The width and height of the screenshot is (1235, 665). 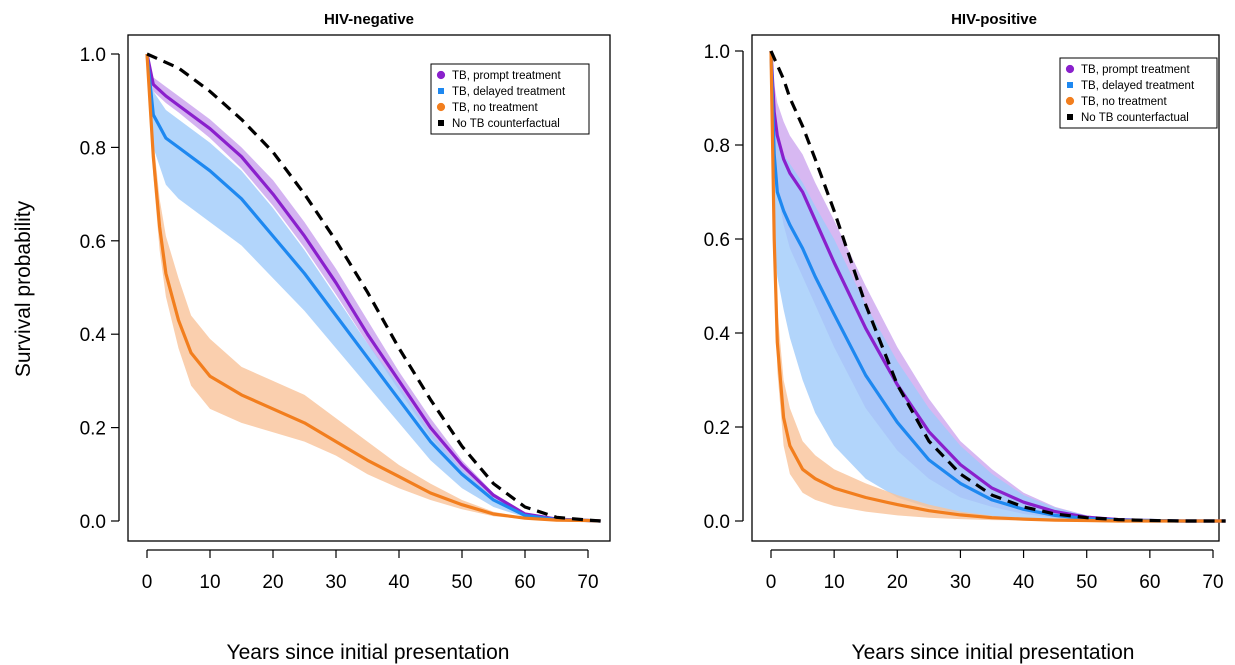 I want to click on x-axis-title-left: Years since initial presentation, so click(x=368, y=652).